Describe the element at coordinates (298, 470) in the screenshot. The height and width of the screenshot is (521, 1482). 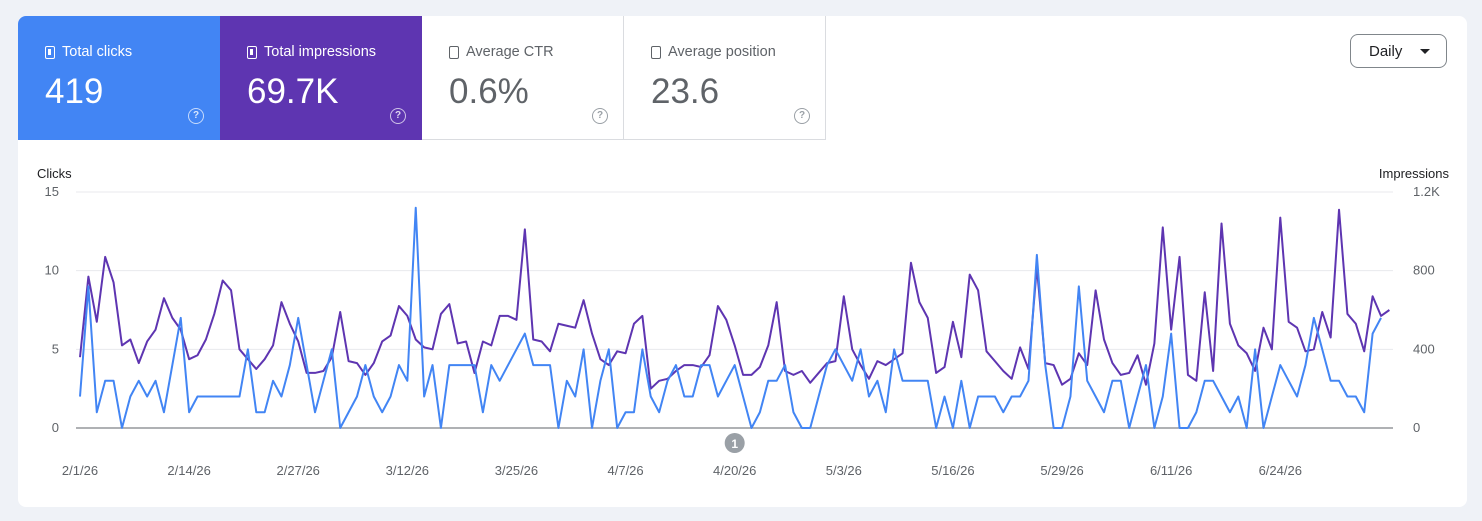
I see `x-tick-label: 2/27/26` at that location.